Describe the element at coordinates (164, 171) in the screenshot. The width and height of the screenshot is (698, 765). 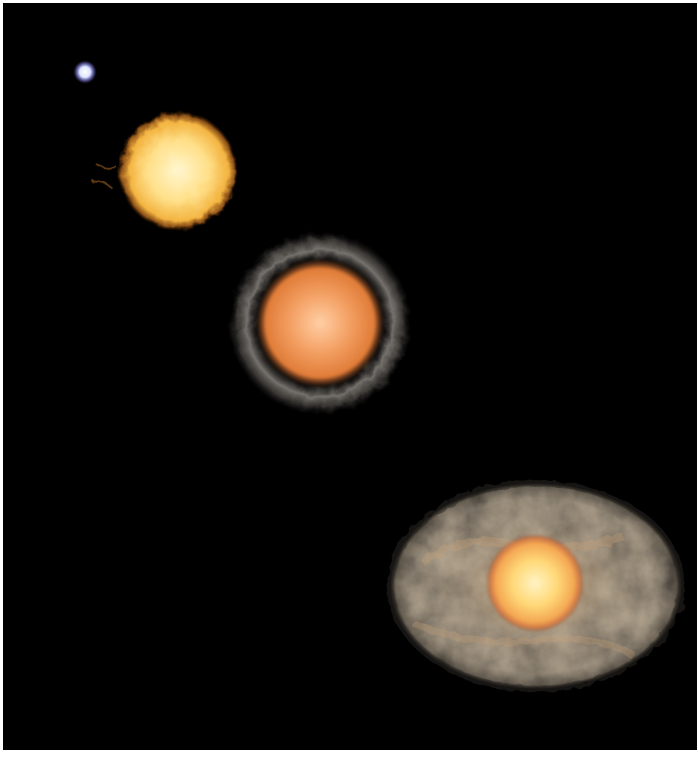
I see `yellow-star` at that location.